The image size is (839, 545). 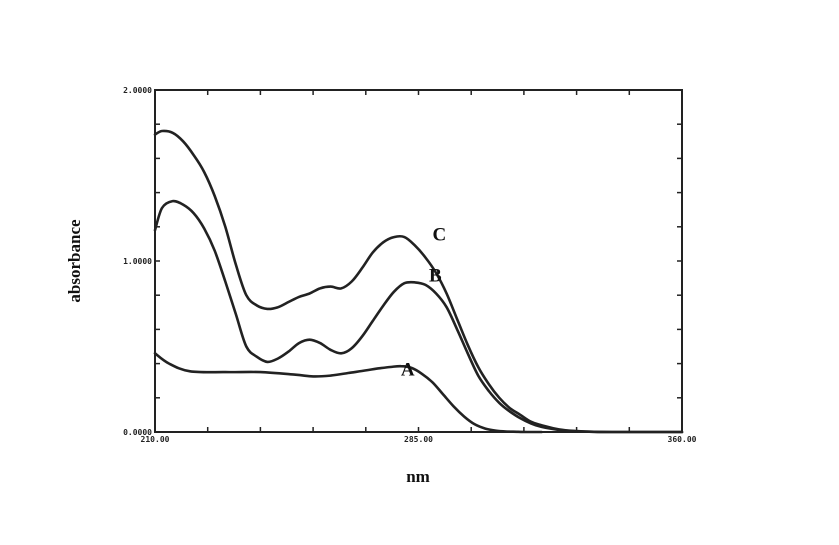 What do you see at coordinates (440, 234) in the screenshot?
I see `curve-label-c: C` at bounding box center [440, 234].